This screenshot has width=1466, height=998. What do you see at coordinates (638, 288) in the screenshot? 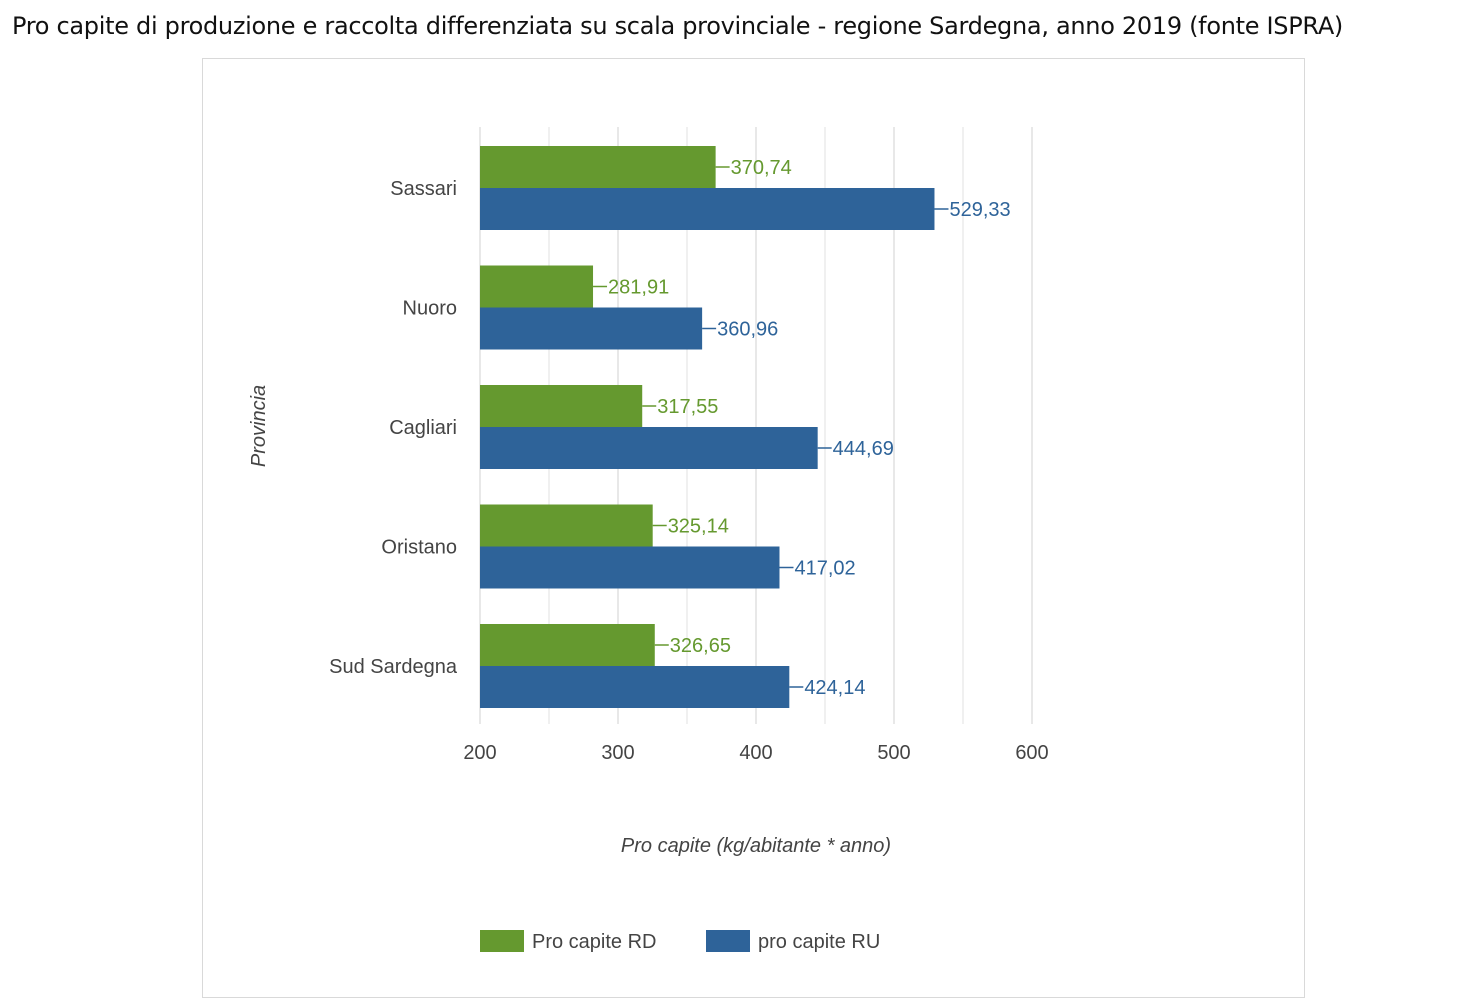
I see `data-label: 281,91` at bounding box center [638, 288].